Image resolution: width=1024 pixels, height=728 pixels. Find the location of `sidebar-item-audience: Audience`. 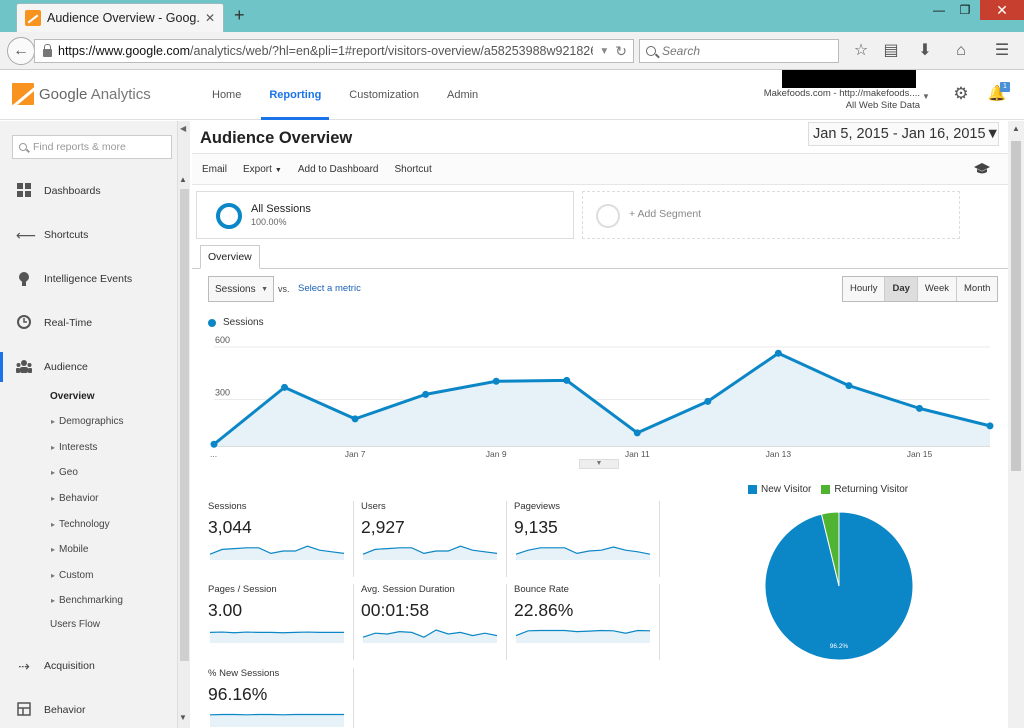

sidebar-item-audience: Audience is located at coordinates (88, 367).